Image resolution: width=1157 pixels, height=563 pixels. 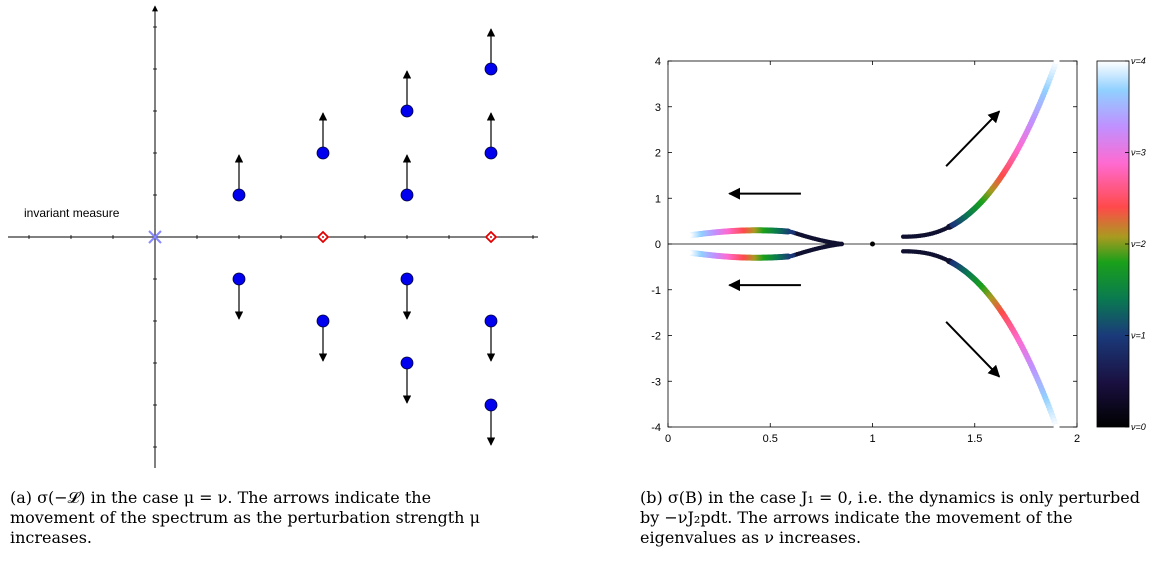 I want to click on y-tick-label: 2, so click(x=658, y=154).